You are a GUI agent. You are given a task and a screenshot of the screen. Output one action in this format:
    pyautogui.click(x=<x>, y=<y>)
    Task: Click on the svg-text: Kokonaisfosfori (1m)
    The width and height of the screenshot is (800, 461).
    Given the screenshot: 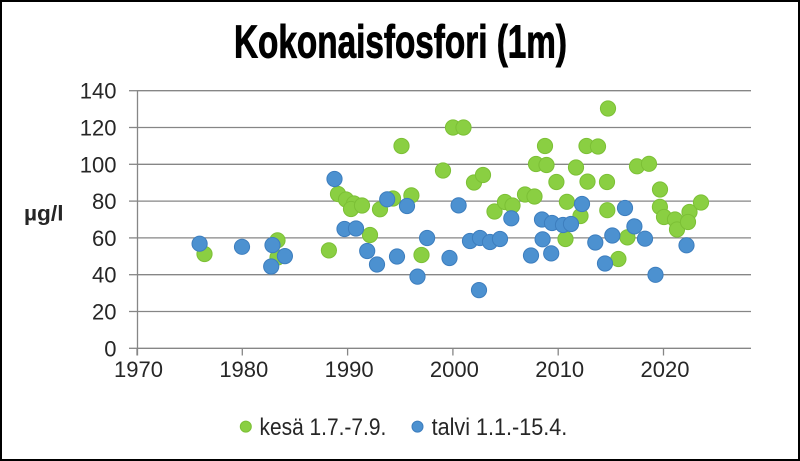 What is the action you would take?
    pyautogui.click(x=400, y=42)
    